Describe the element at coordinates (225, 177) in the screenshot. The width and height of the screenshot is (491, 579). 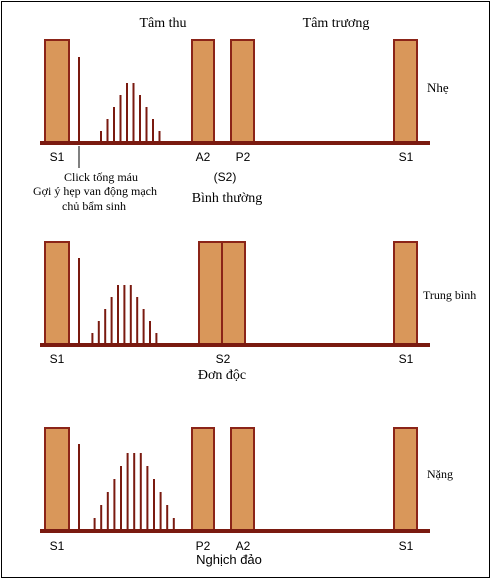
I see `s2-note: (S2)` at that location.